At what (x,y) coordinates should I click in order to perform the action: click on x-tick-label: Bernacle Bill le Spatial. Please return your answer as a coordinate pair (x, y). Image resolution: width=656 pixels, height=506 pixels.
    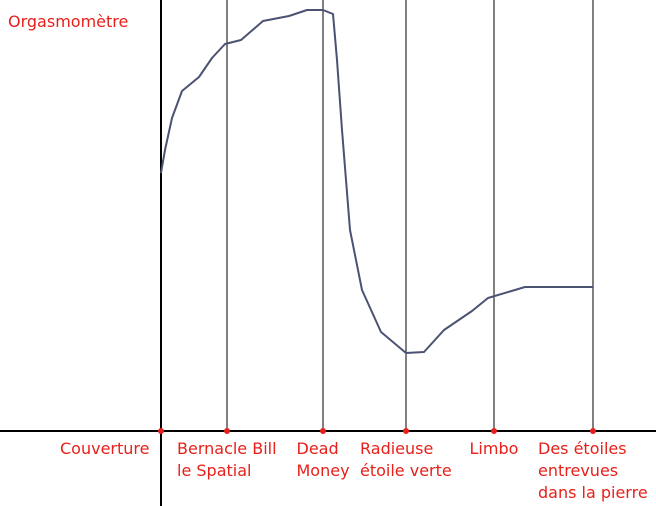
    Looking at the image, I should click on (227, 459).